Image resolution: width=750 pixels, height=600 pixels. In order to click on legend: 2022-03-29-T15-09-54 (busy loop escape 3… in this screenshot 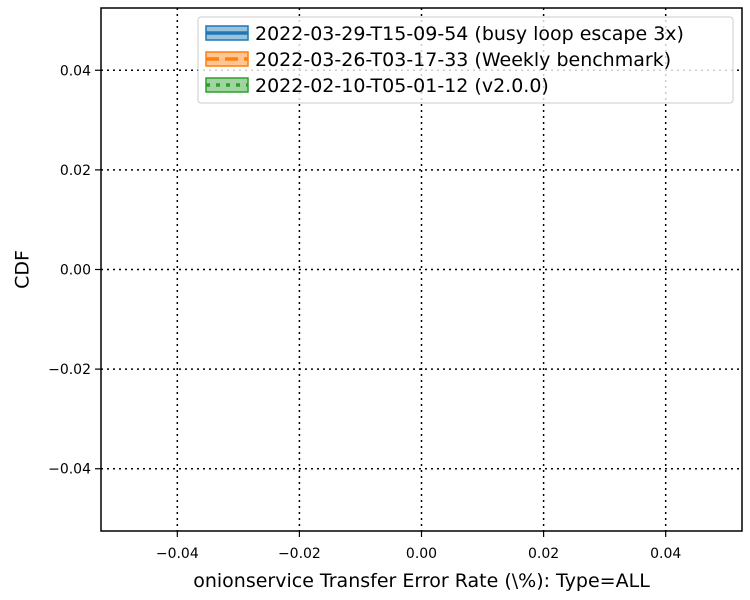, I will do `click(465, 60)`.